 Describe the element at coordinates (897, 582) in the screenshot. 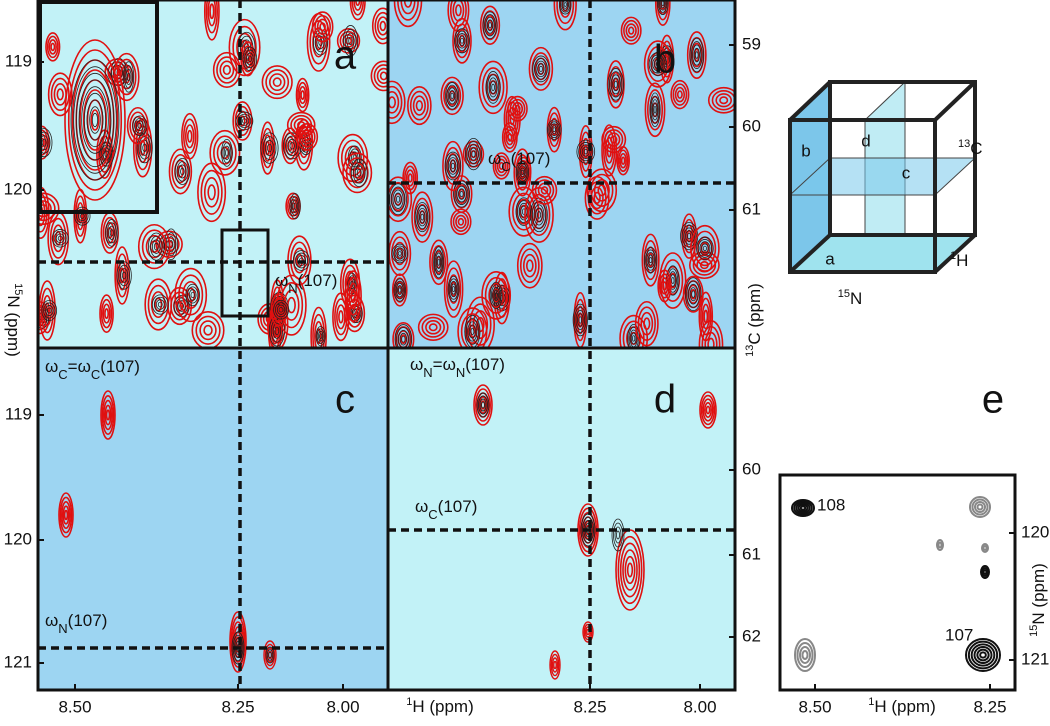

I see `inset-e-frame` at that location.